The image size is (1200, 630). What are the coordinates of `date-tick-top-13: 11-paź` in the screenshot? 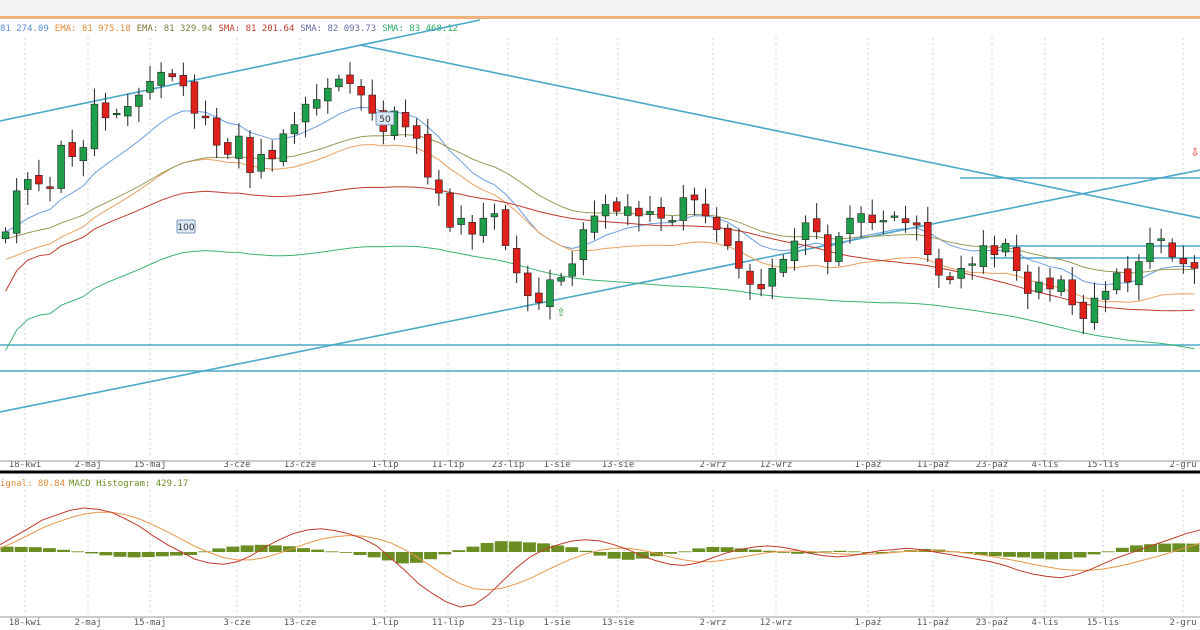 It's located at (933, 465).